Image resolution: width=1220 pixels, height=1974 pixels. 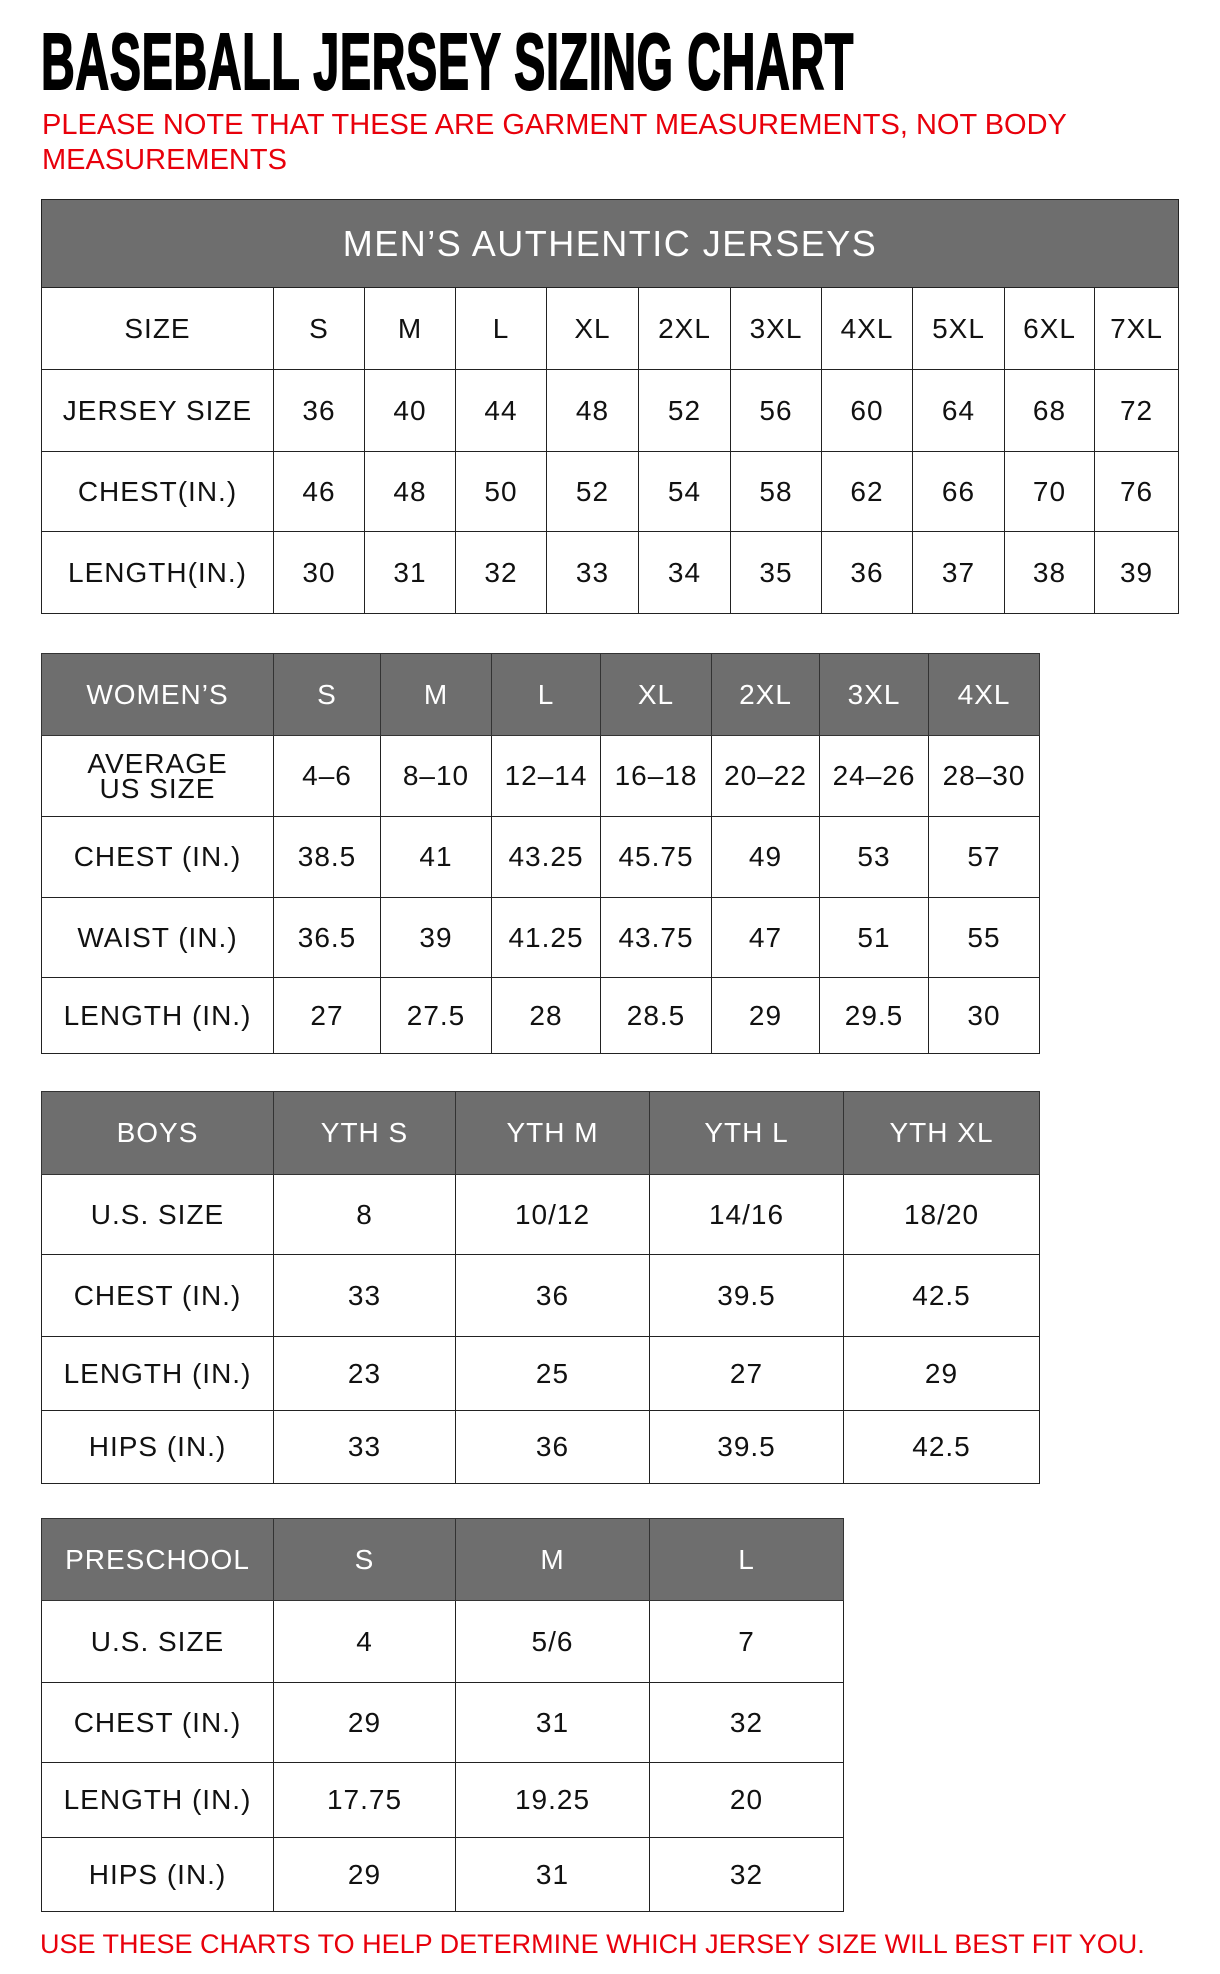 I want to click on value-cell: 5/6, so click(x=552, y=1641).